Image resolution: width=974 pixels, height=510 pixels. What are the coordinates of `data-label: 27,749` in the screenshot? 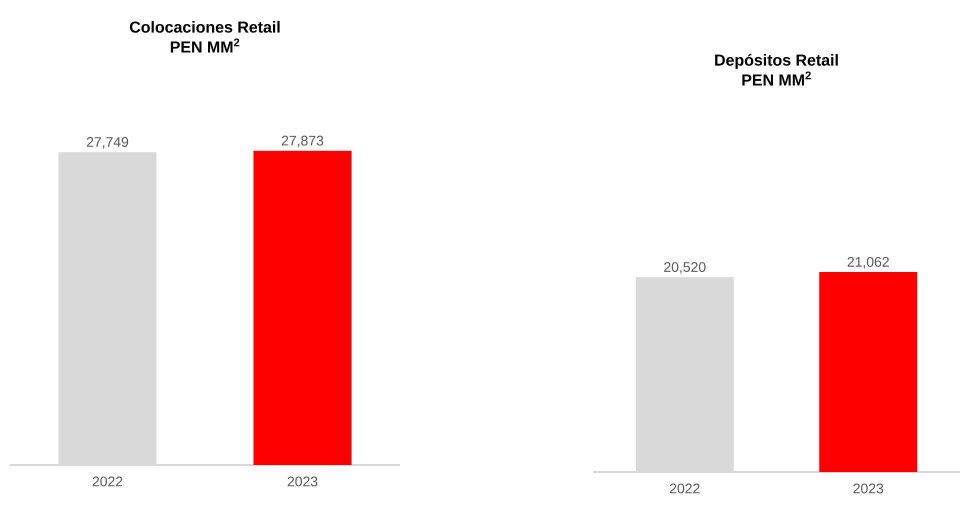 It's located at (107, 143).